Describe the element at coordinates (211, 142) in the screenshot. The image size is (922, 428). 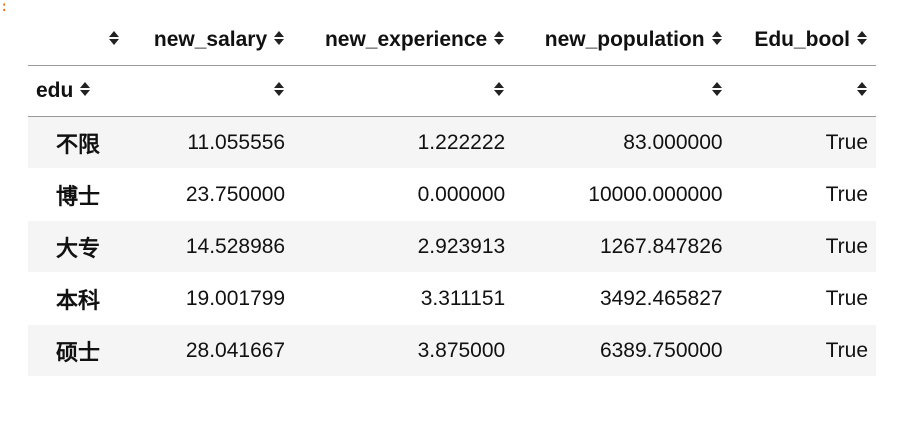
I see `cell-new-salary: 11.055556` at that location.